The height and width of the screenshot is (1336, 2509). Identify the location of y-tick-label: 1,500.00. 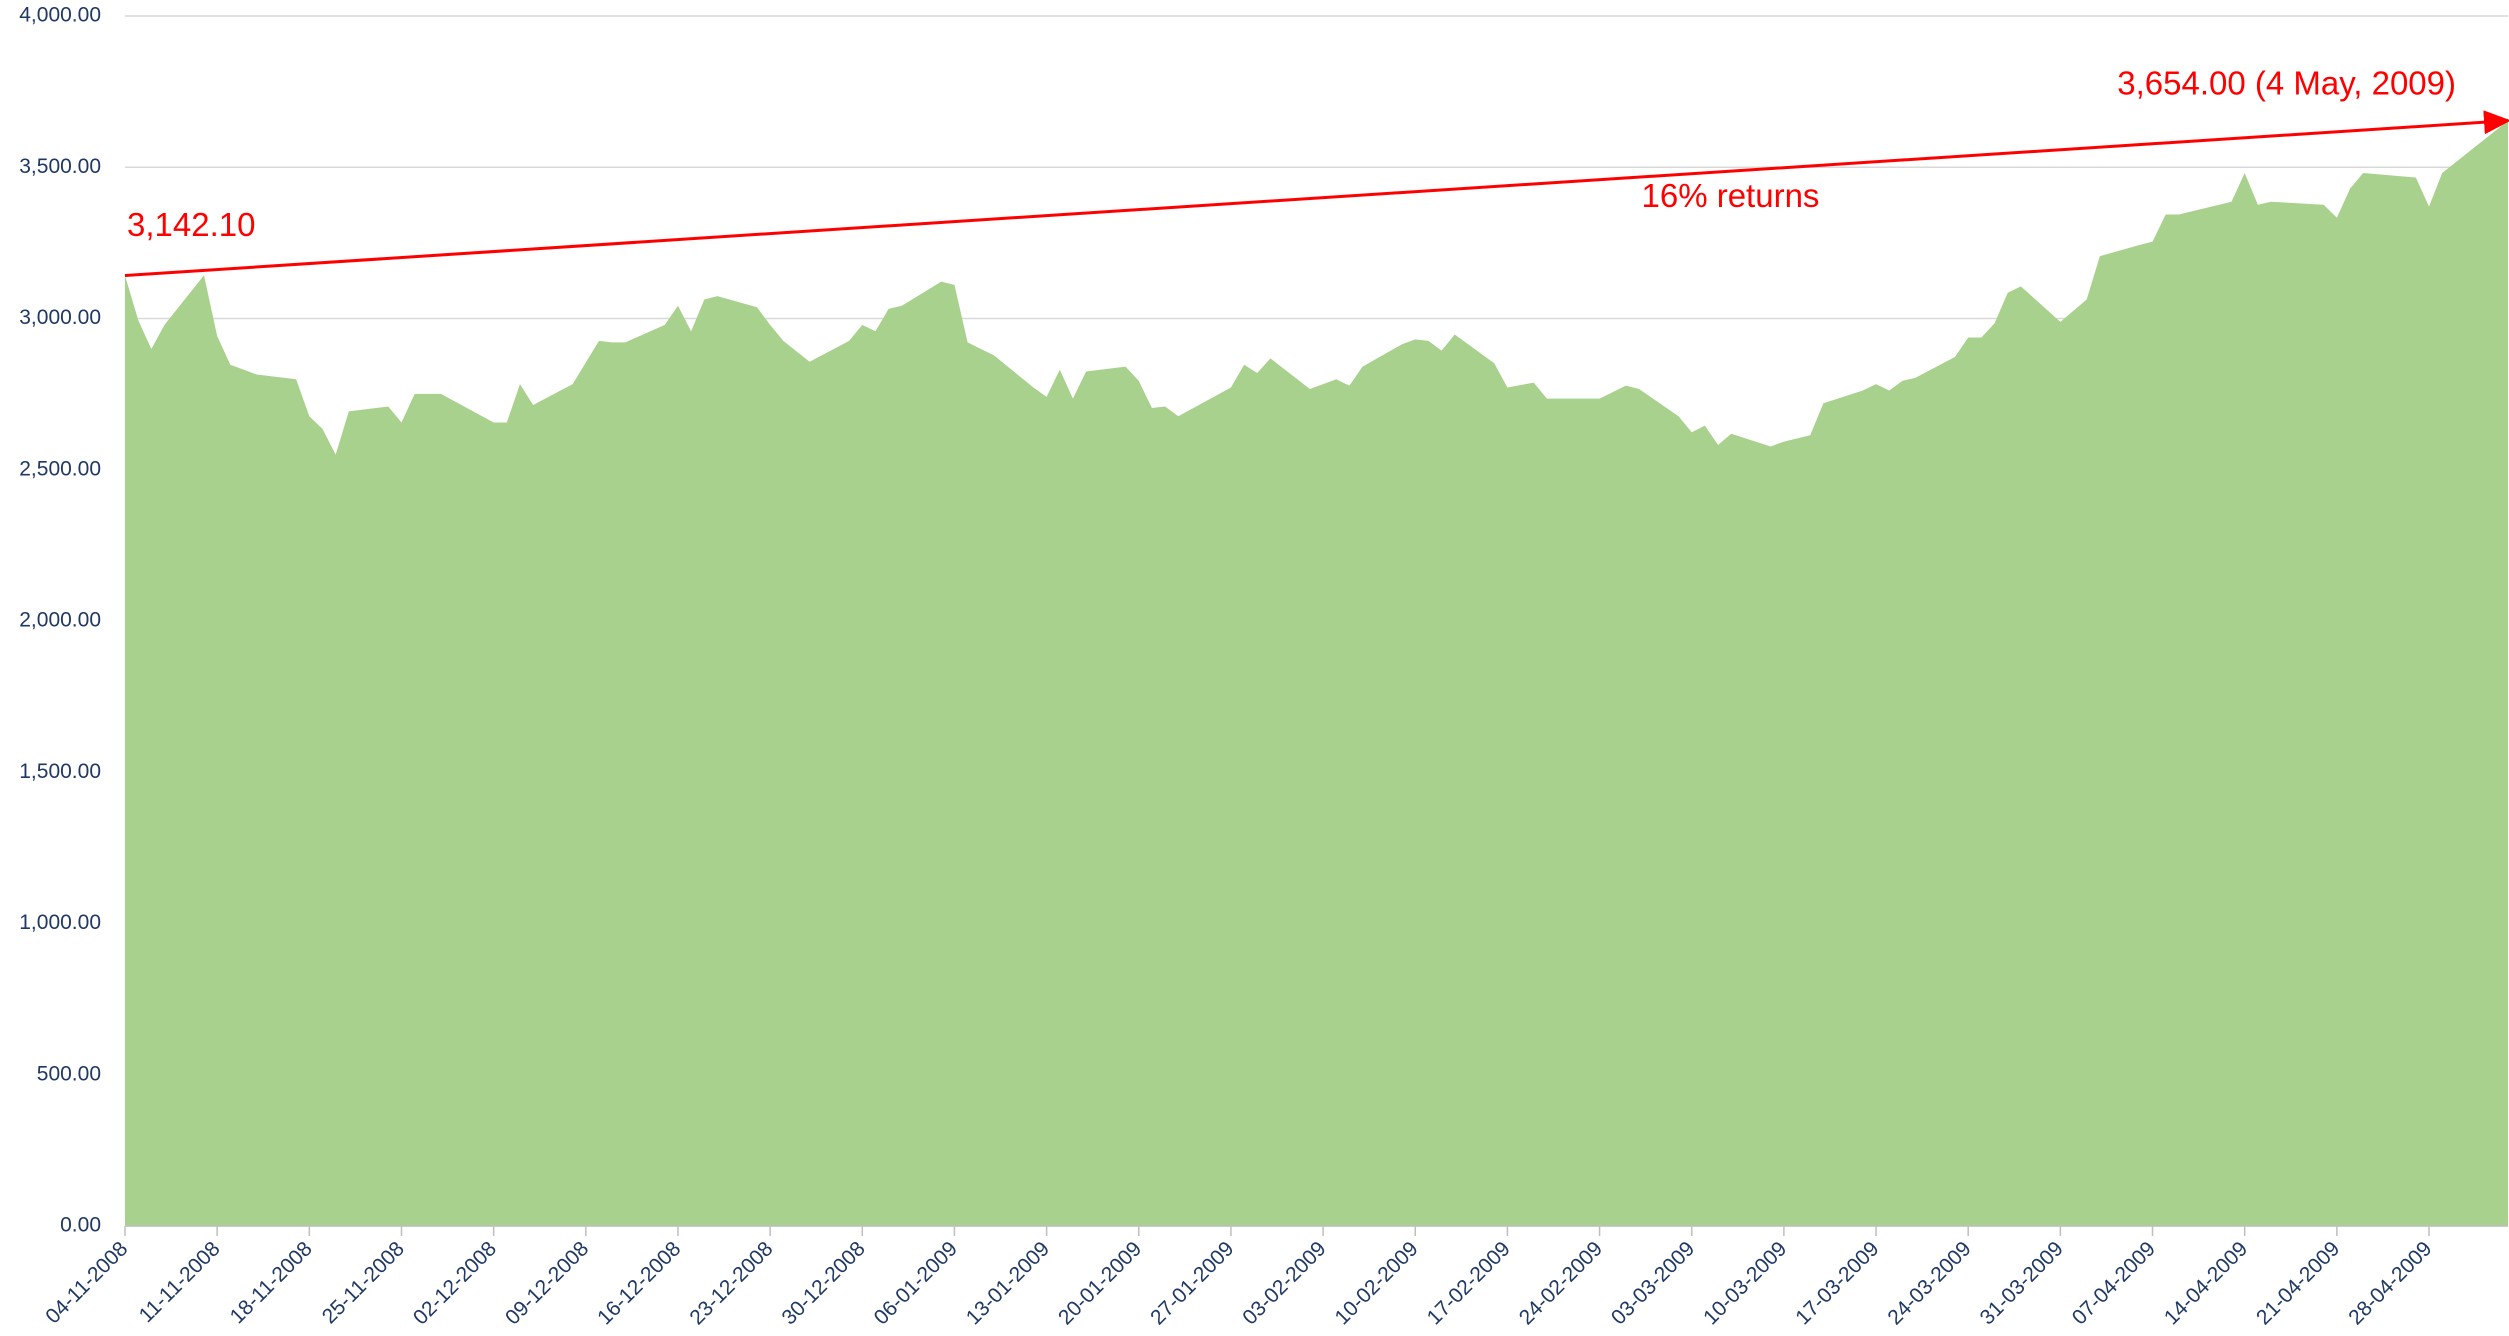
(60, 771).